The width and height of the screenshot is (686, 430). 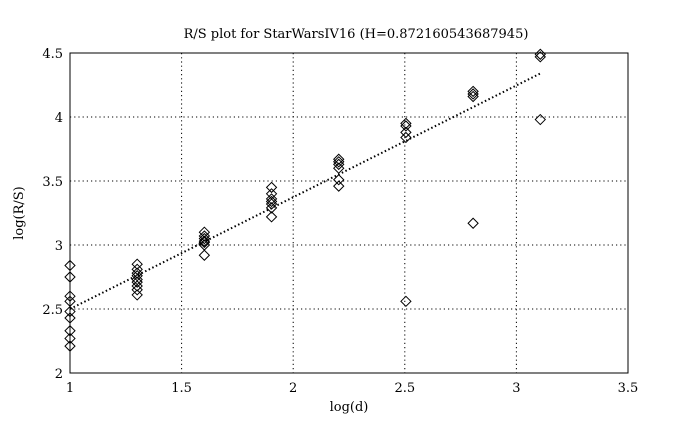 I want to click on x-tick-labels: 1 1.5 2 2.5 3 3.5, so click(x=352, y=388).